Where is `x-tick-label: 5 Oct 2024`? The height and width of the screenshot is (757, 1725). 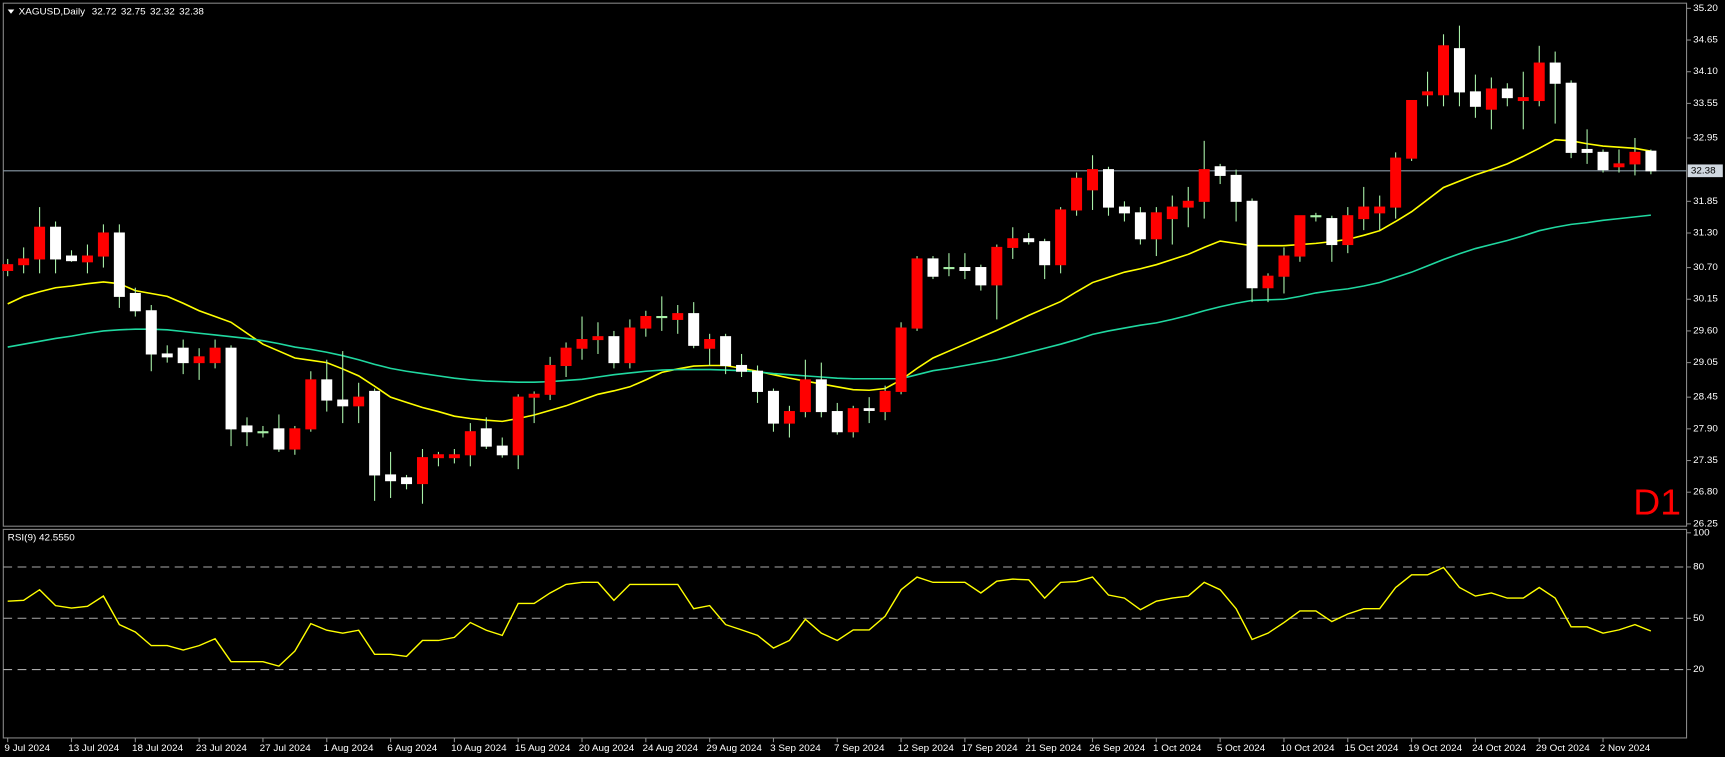
x-tick-label: 5 Oct 2024 is located at coordinates (1241, 748).